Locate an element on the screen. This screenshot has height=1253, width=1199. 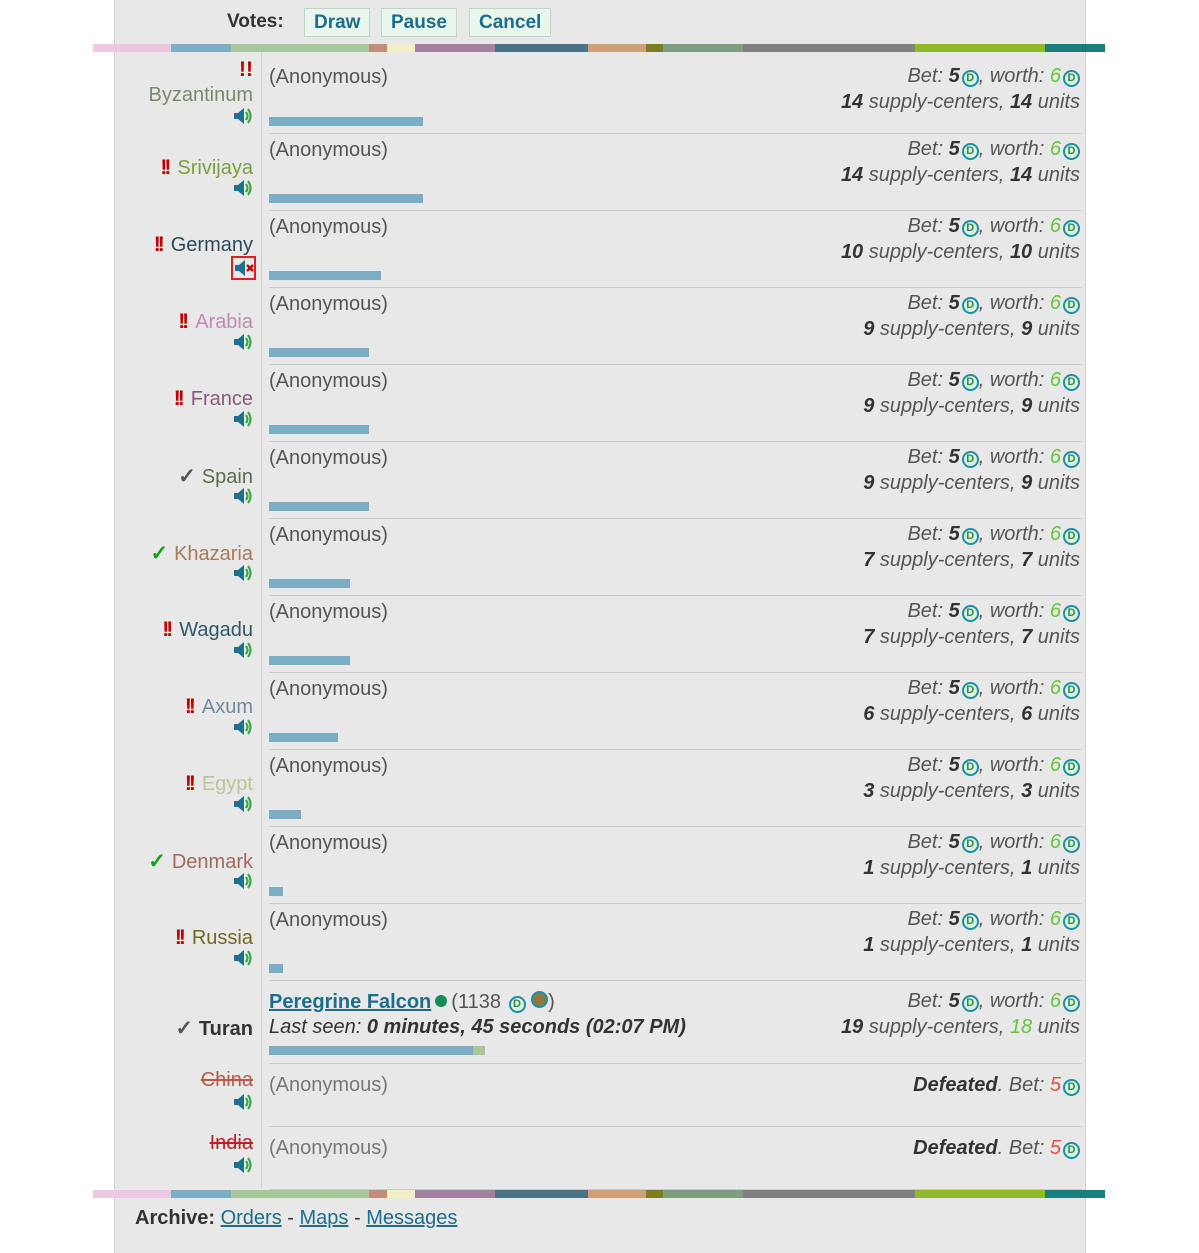
country-label: Arabia is located at coordinates (224, 322).